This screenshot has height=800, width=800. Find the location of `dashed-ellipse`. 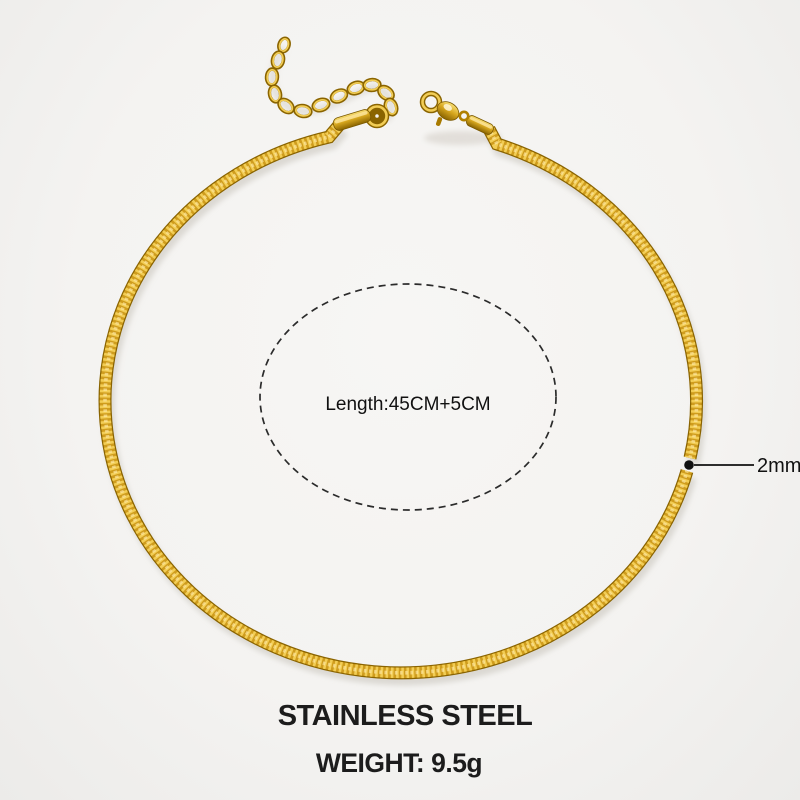

dashed-ellipse is located at coordinates (408, 397).